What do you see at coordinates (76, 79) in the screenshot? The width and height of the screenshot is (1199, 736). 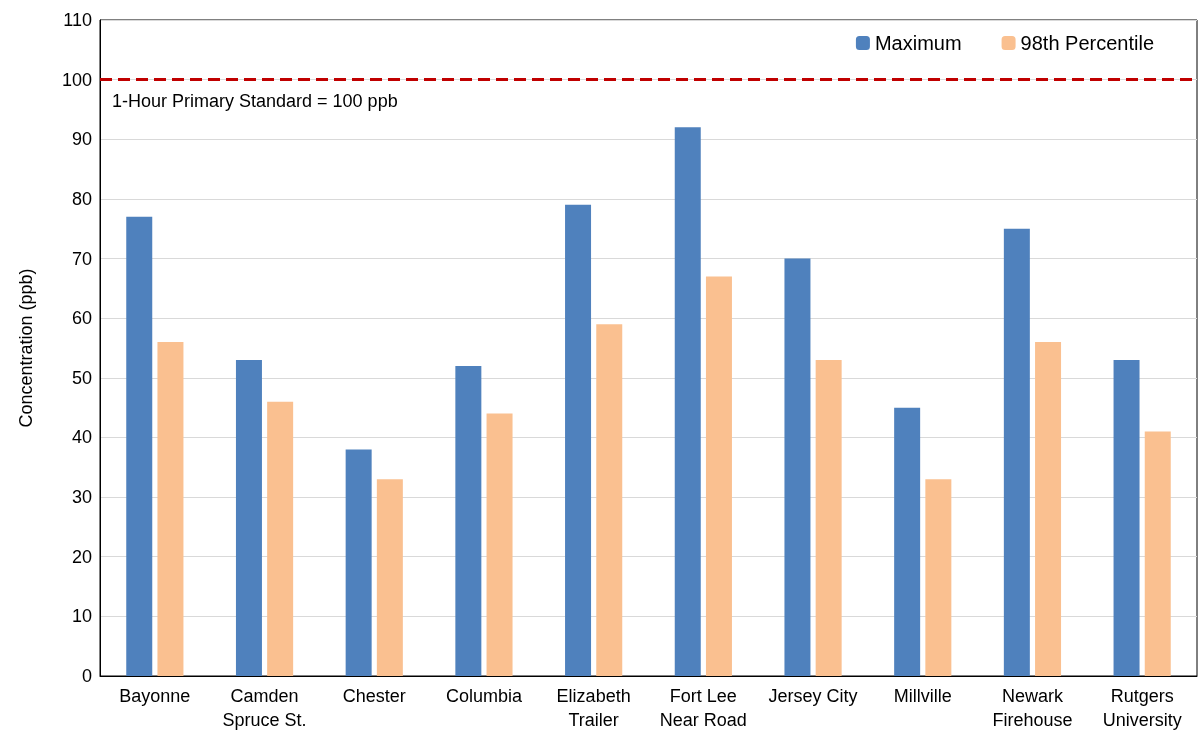 I see `y-tick-label: 100` at bounding box center [76, 79].